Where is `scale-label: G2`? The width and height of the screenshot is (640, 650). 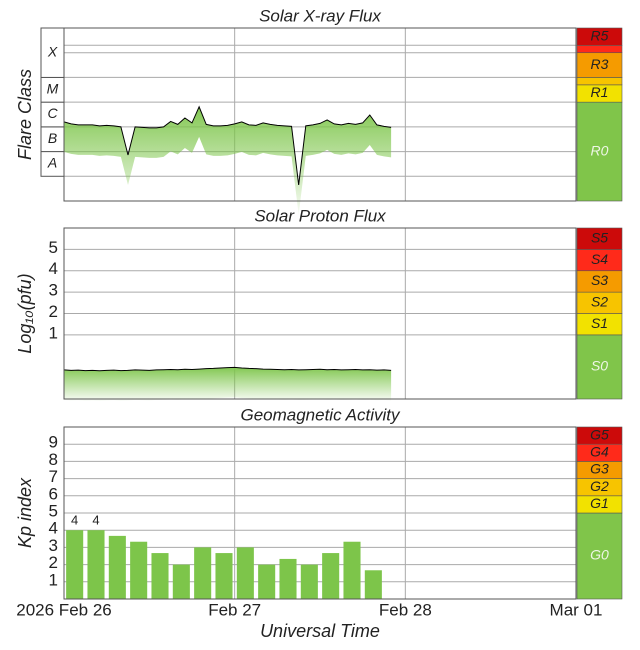 scale-label: G2 is located at coordinates (599, 486).